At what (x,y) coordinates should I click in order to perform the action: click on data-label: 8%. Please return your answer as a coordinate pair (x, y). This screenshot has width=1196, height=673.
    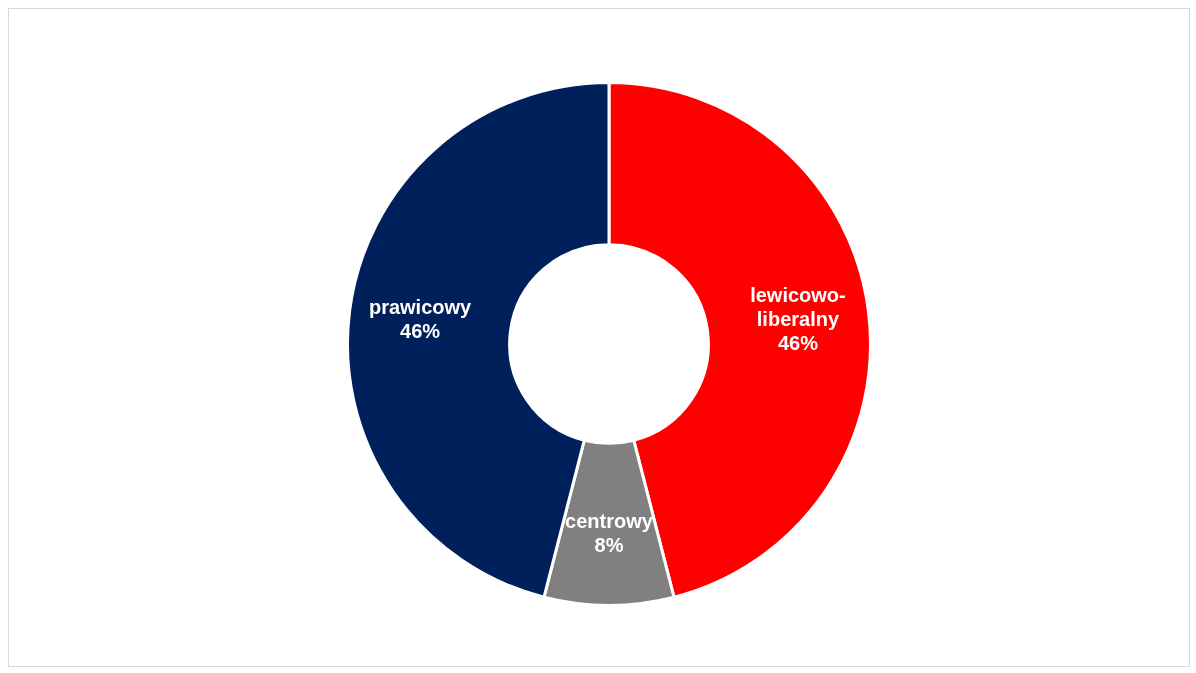
    Looking at the image, I should click on (609, 544).